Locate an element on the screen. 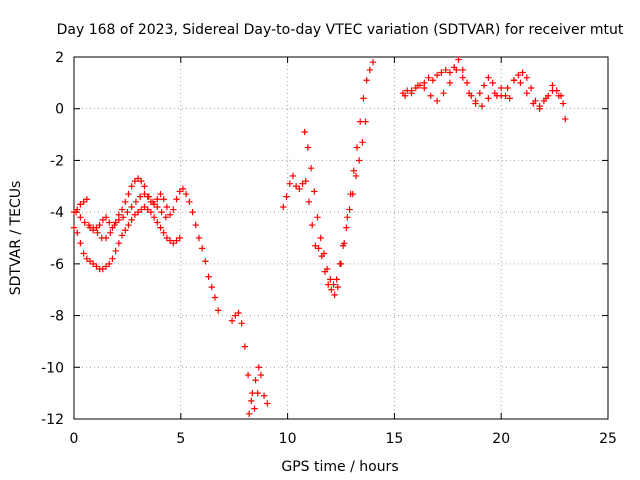  x-axis-label: GPS time / hours is located at coordinates (339, 467).